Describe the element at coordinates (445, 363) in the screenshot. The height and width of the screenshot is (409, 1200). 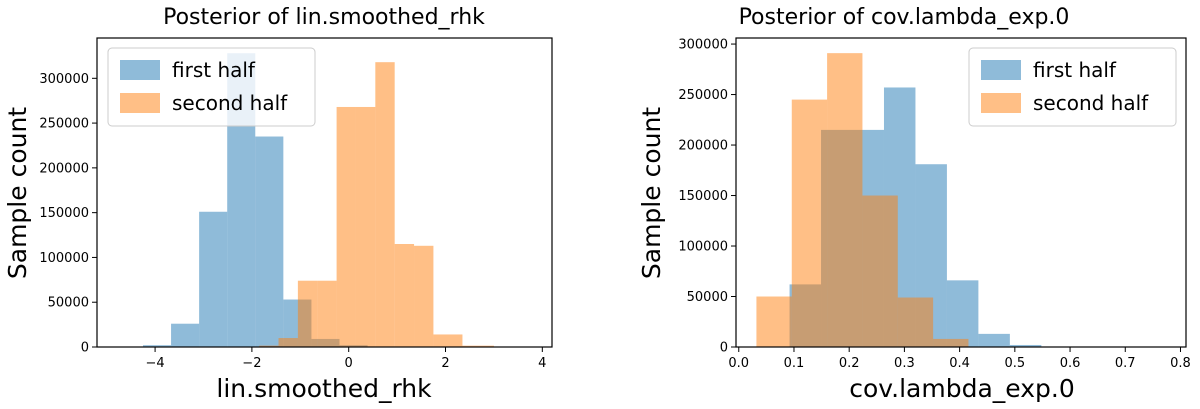
I see `x-tick-label: 2` at that location.